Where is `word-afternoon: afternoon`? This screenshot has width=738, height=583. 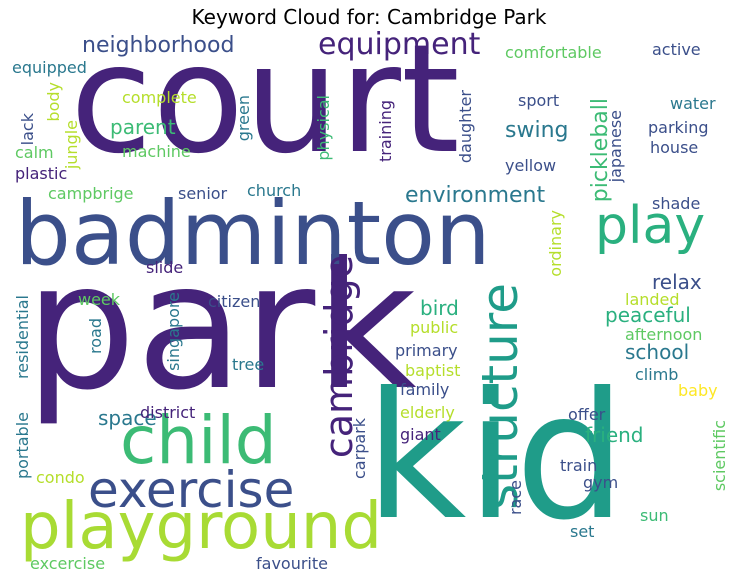
word-afternoon: afternoon is located at coordinates (664, 334).